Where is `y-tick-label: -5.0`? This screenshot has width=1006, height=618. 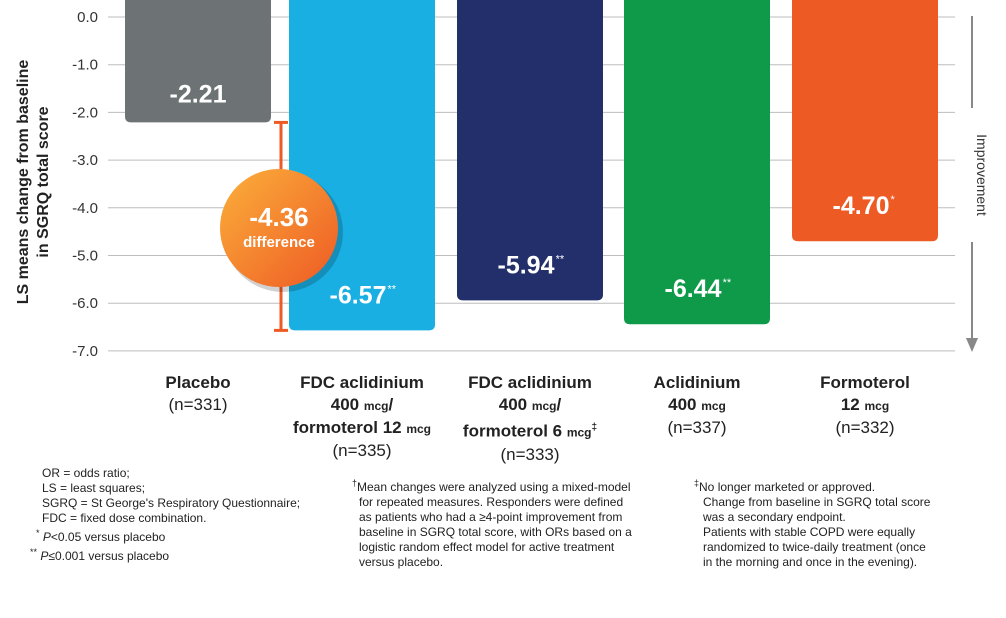
y-tick-label: -5.0 is located at coordinates (85, 256).